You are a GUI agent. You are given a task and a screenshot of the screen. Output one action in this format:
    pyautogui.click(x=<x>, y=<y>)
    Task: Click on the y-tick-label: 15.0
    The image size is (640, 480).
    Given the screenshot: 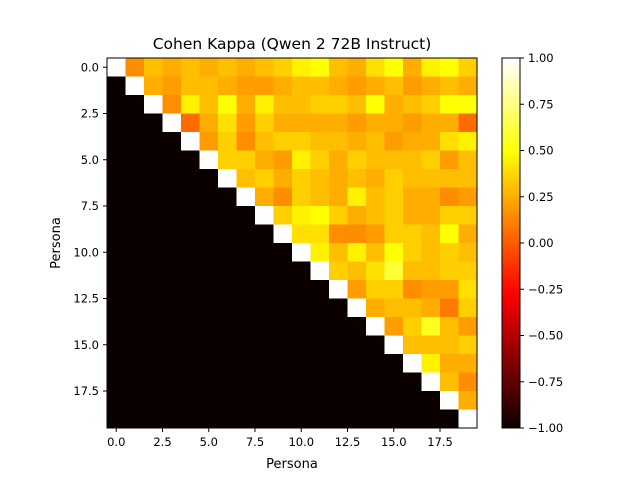 What is the action you would take?
    pyautogui.click(x=86, y=345)
    